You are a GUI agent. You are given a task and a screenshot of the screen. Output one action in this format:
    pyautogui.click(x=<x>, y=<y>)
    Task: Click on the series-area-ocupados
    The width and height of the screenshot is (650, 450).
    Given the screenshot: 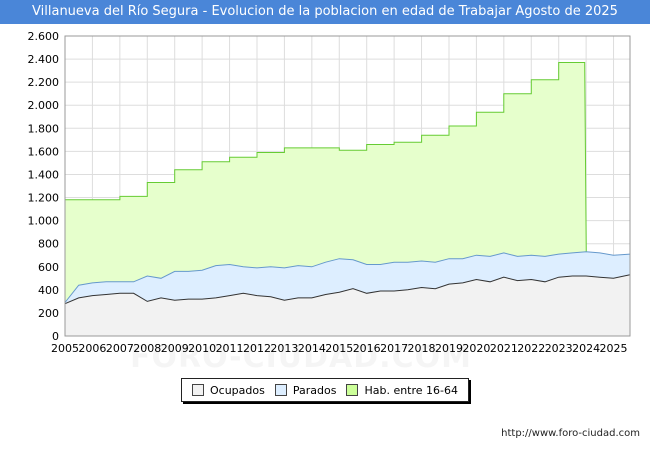 What is the action you would take?
    pyautogui.click(x=347, y=305)
    